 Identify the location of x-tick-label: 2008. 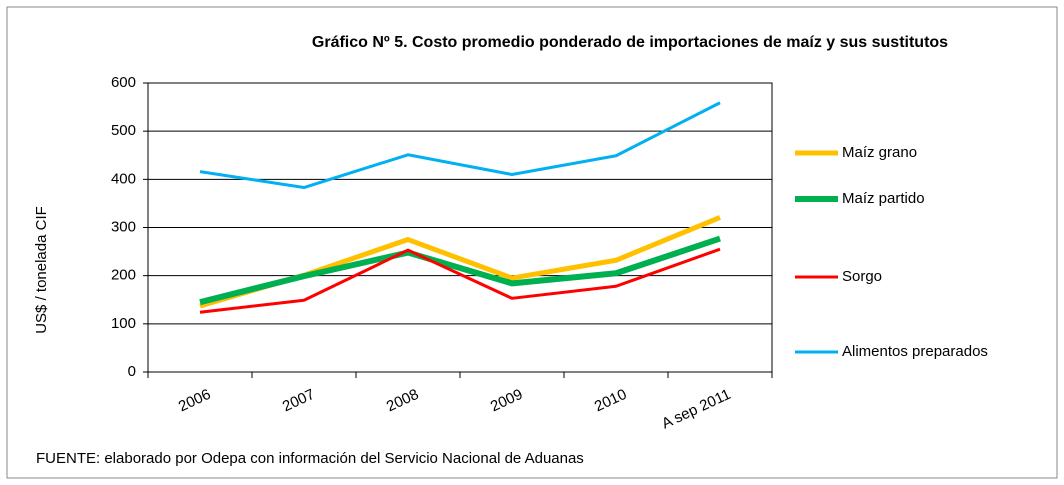
(402, 401).